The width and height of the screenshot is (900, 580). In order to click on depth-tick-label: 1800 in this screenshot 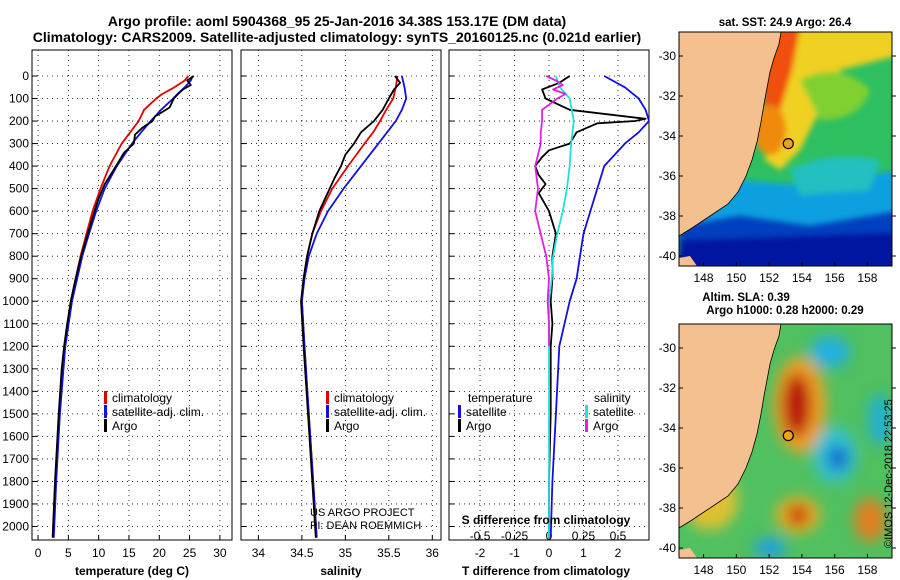, I will do `click(15, 481)`.